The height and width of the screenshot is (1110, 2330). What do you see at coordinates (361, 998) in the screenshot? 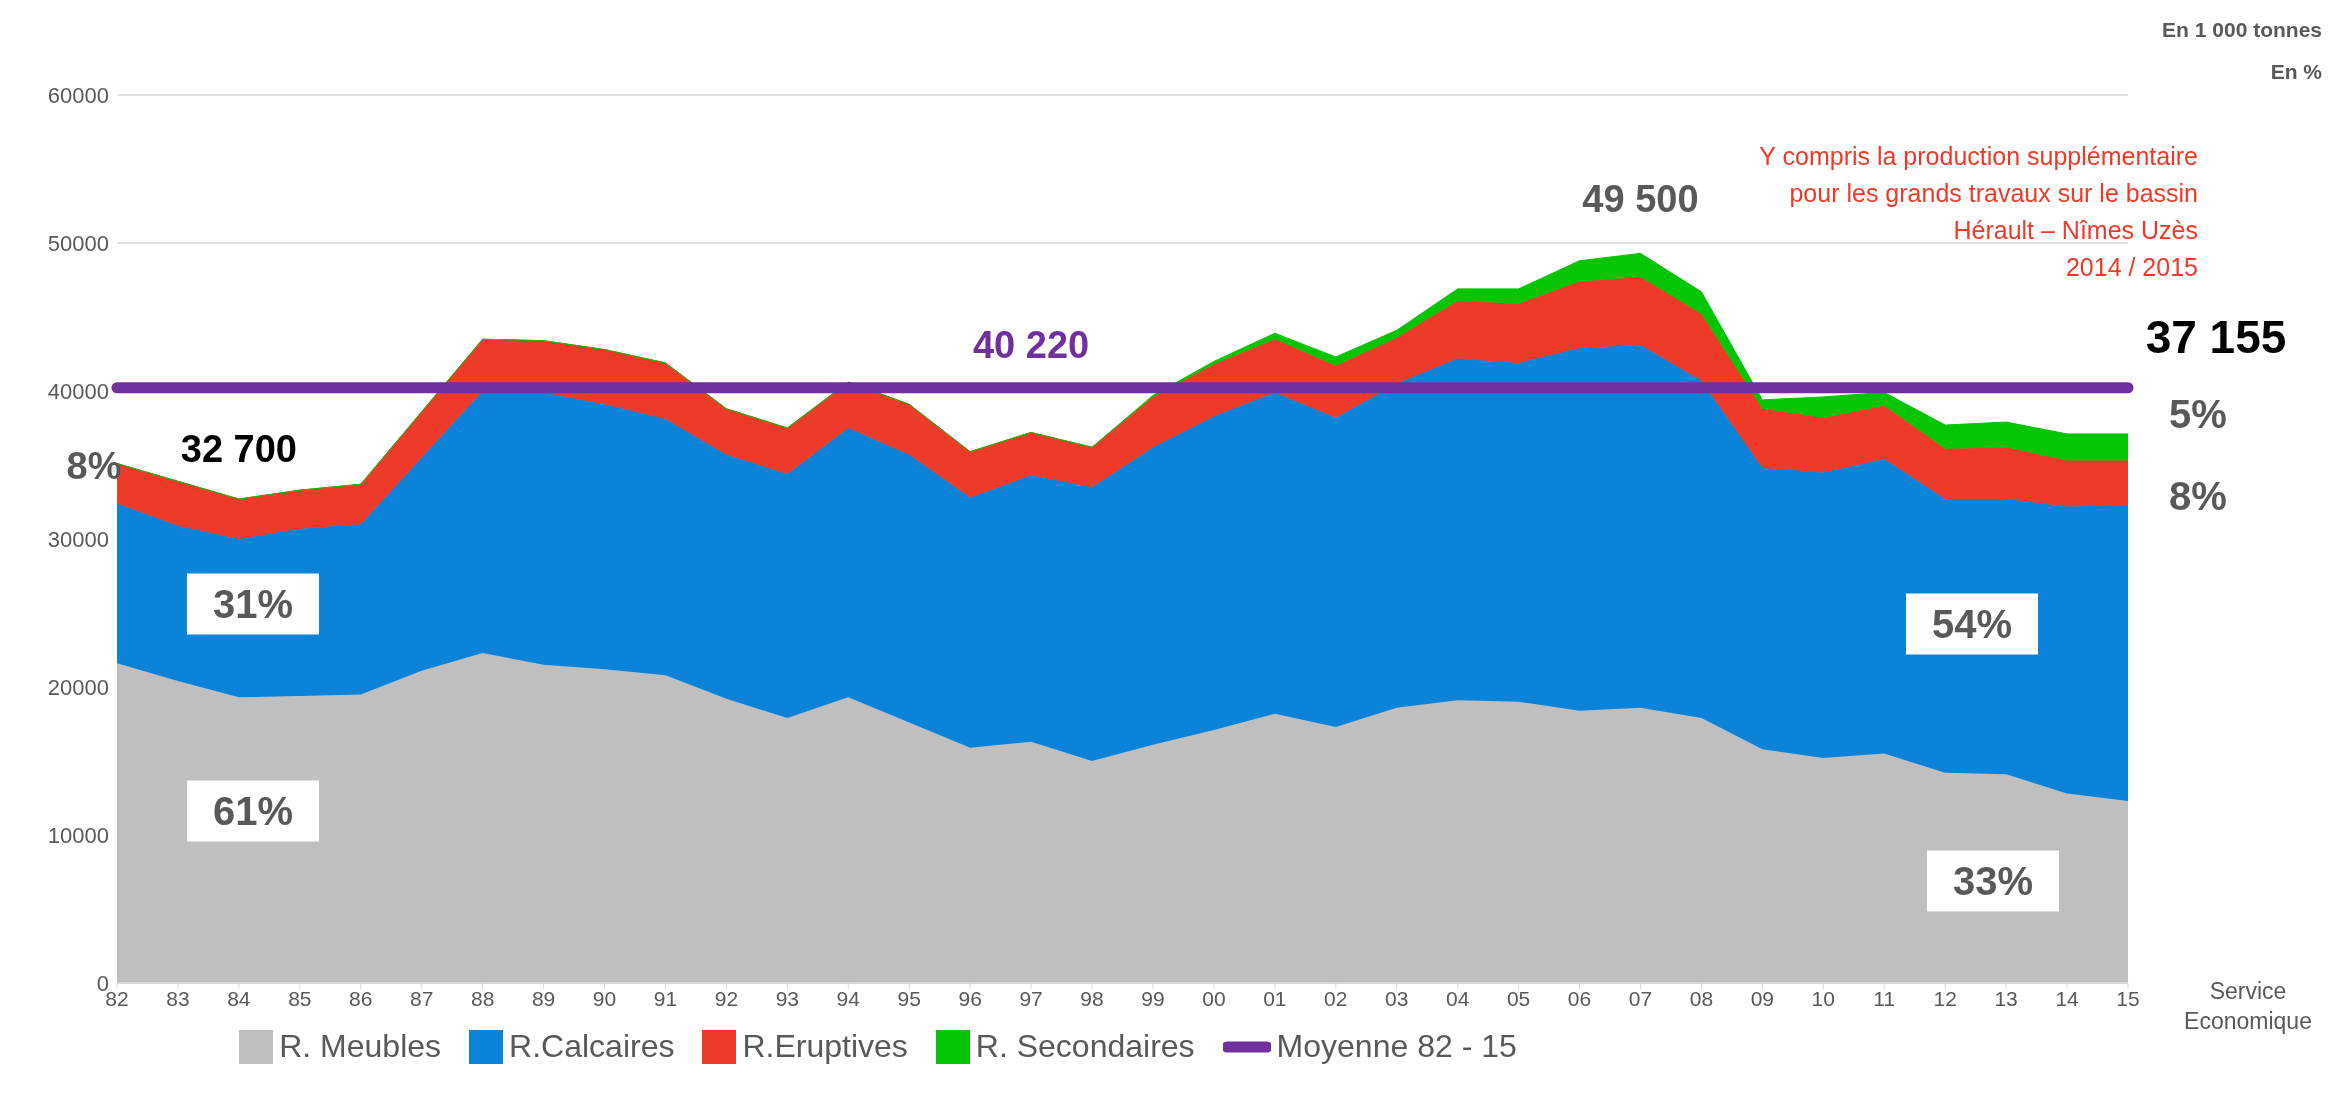
I see `x-tick-label: 86` at bounding box center [361, 998].